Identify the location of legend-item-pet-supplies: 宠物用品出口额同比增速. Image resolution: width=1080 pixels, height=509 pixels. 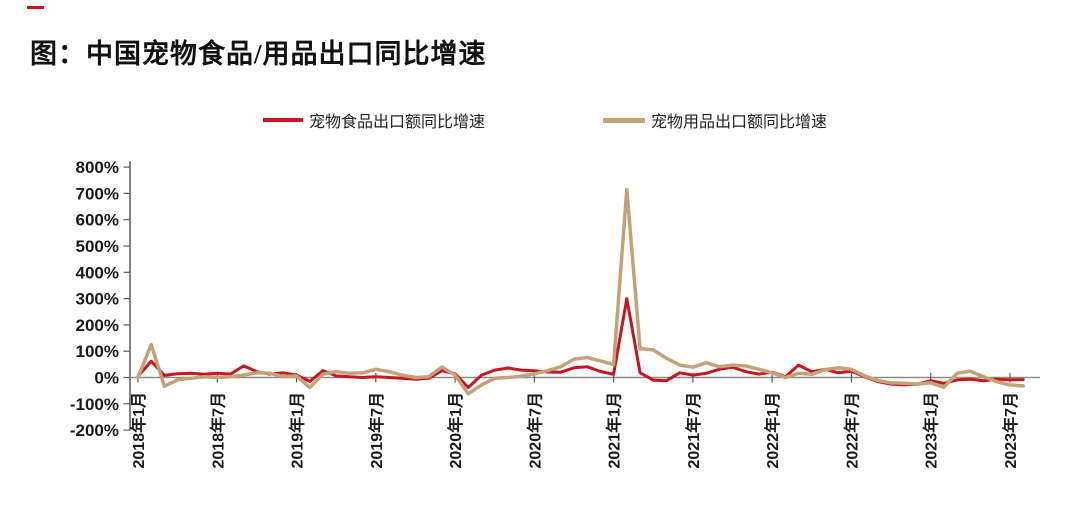
(715, 120).